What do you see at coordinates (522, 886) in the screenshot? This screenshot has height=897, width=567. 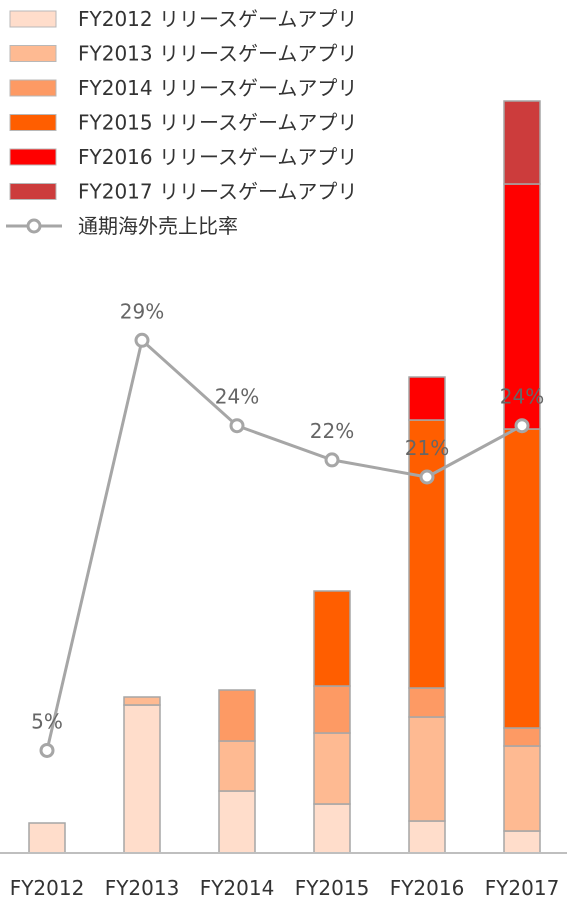 I see `x-tick-label: FY2017` at bounding box center [522, 886].